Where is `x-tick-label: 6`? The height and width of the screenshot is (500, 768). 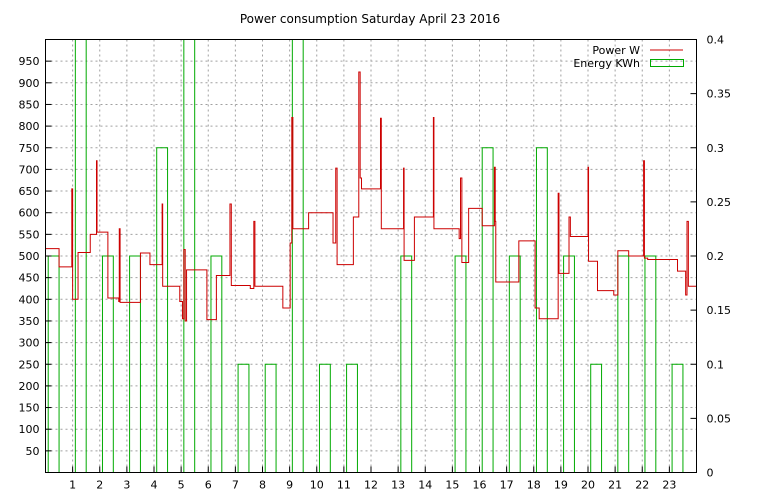
x-tick-label: 6 is located at coordinates (208, 485).